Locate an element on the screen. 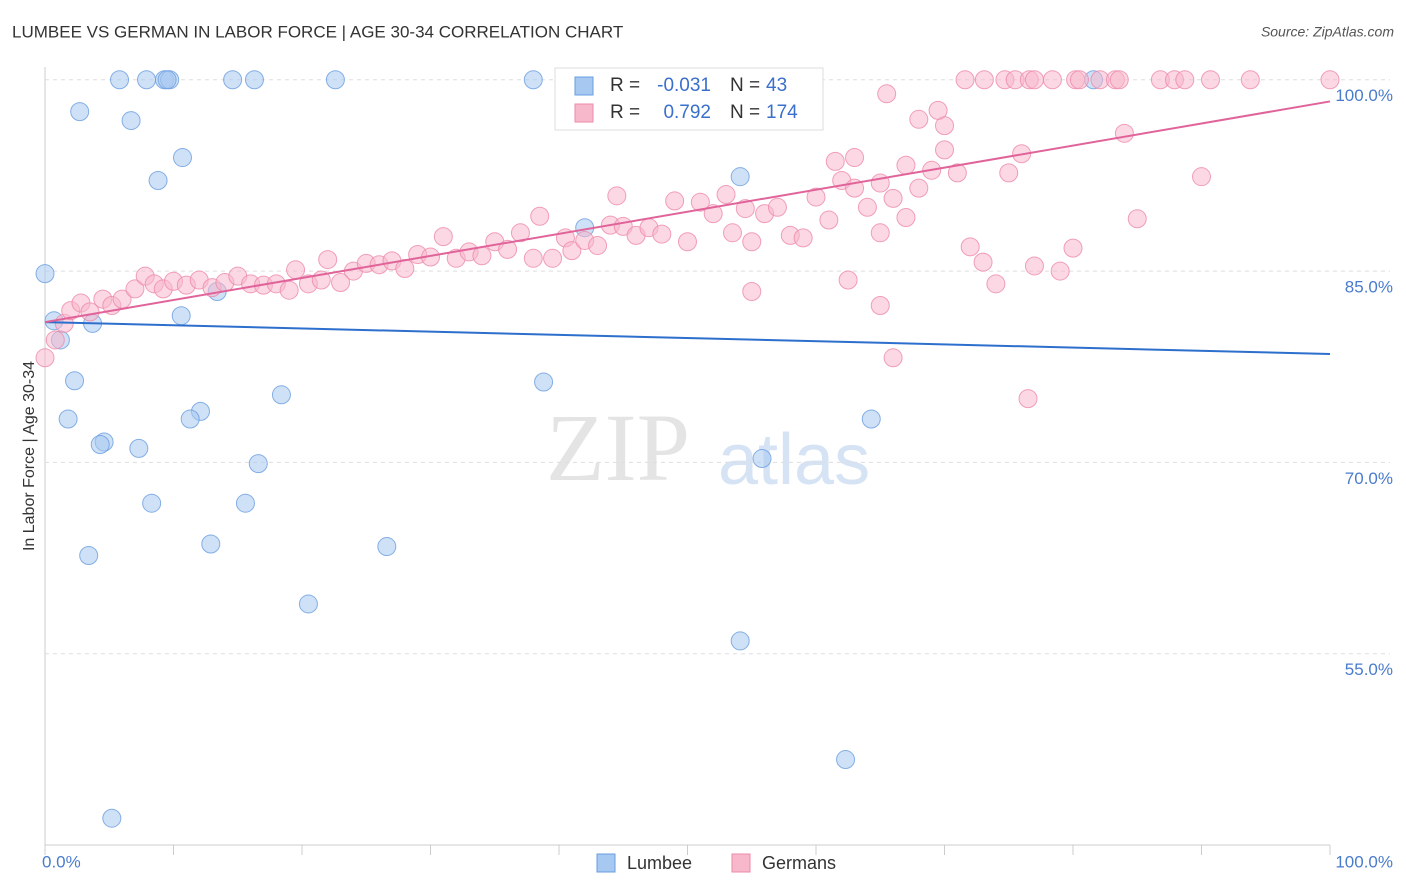  trend-line is located at coordinates (687, 338).